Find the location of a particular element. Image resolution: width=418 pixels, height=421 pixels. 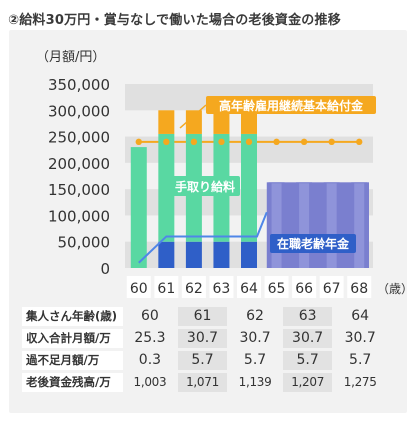

x-tick-label: 65 is located at coordinates (277, 289).